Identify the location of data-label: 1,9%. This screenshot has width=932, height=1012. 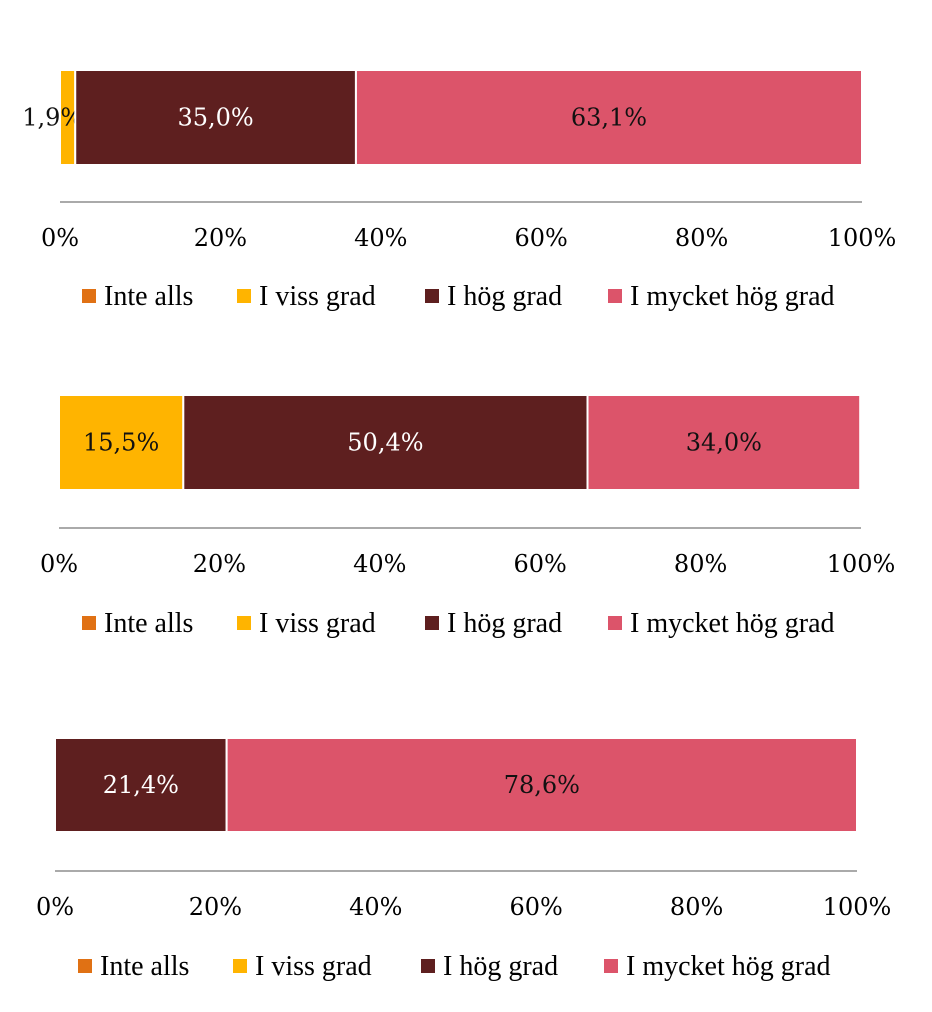
(52, 118).